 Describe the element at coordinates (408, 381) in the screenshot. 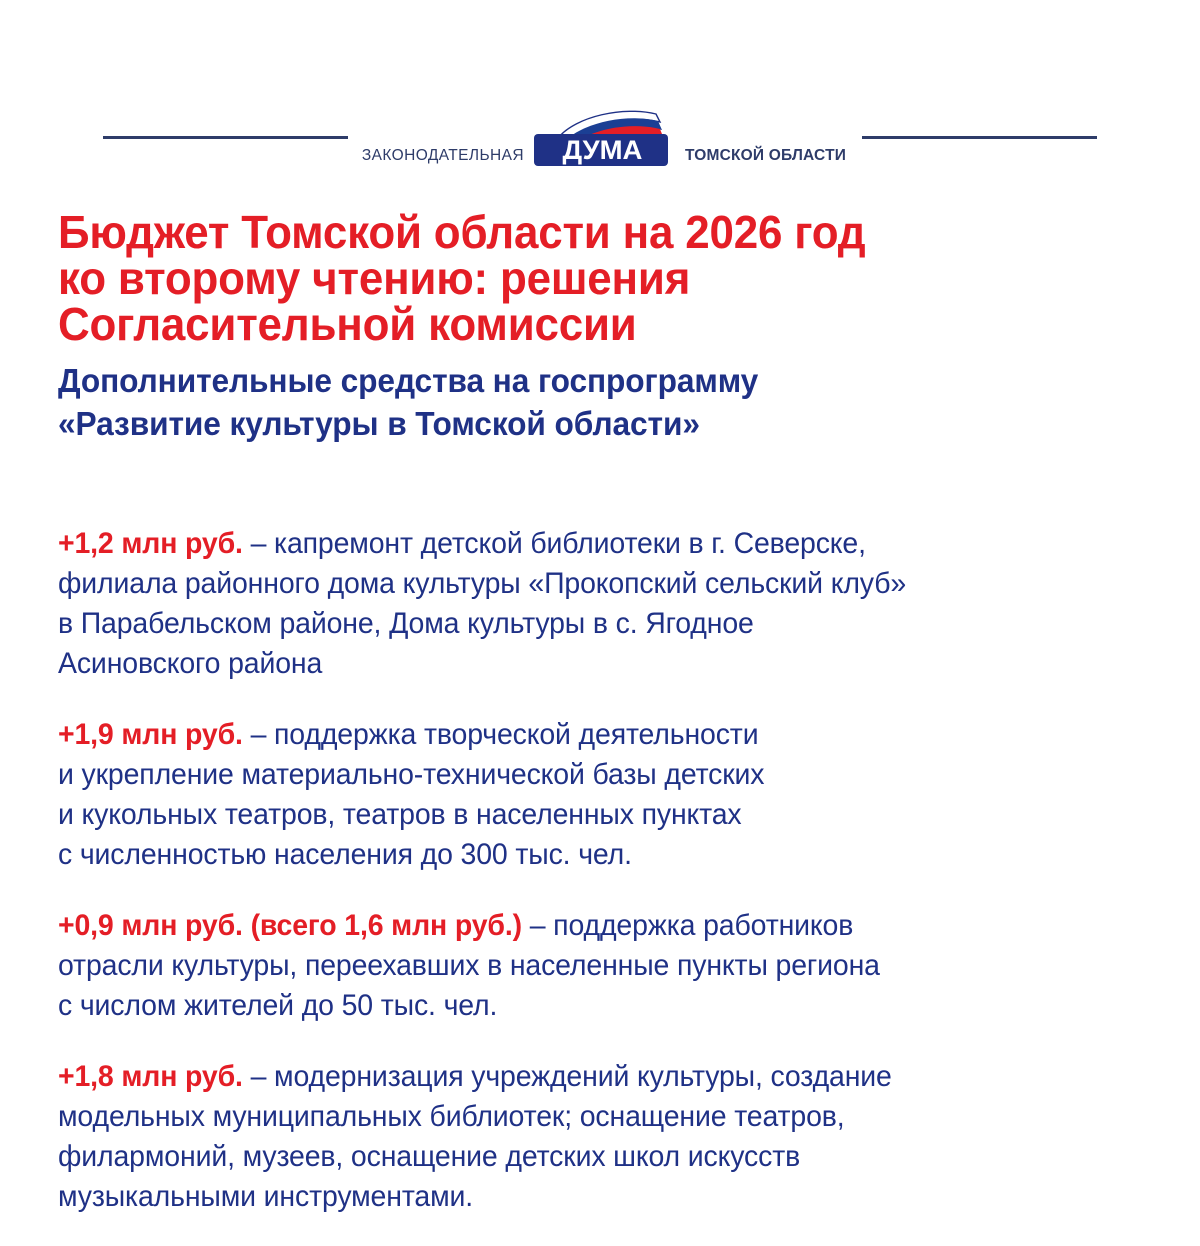

I see `page-subtitle-line: Дополнительные средства на госпрограмму` at that location.